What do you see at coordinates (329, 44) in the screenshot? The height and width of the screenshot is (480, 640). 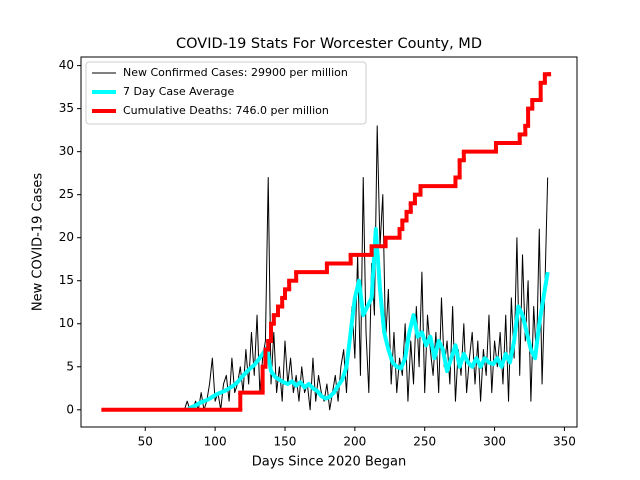 I see `chart-title: COVID-19 Stats For Worcester County, MD` at bounding box center [329, 44].